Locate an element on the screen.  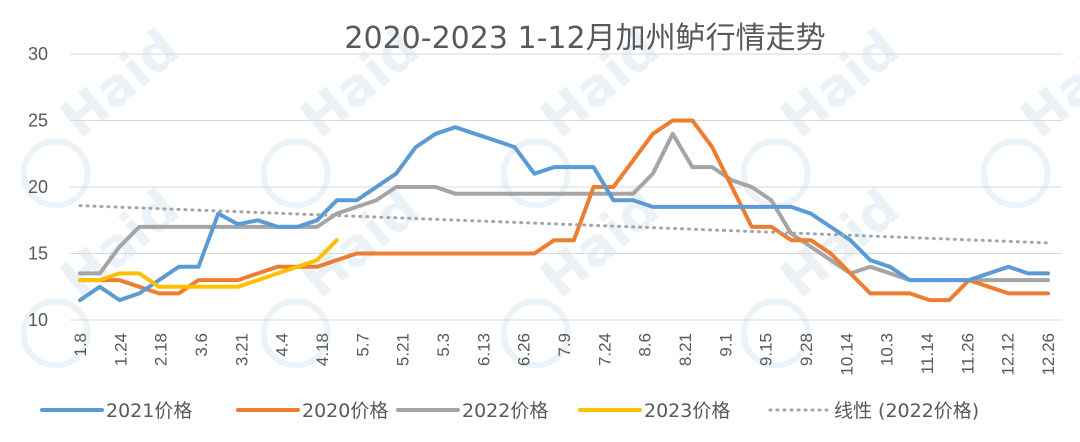
x-tick-label: 5.21 is located at coordinates (403, 349).